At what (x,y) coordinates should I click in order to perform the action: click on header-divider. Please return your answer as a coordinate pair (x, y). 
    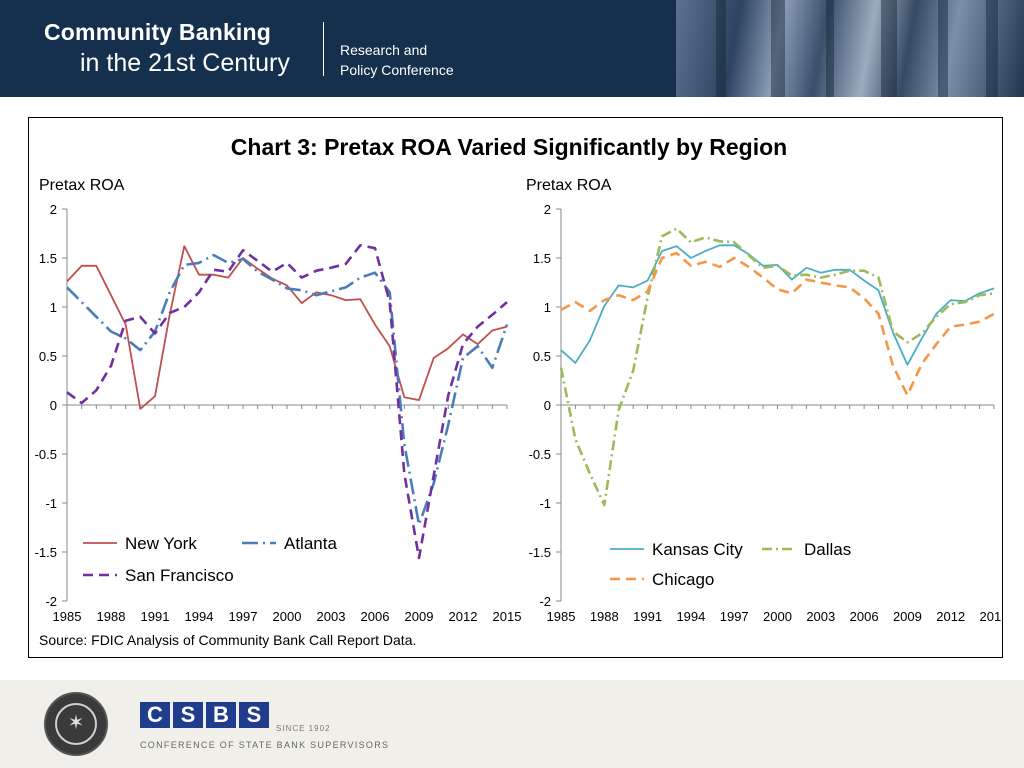
    Looking at the image, I should click on (323, 49).